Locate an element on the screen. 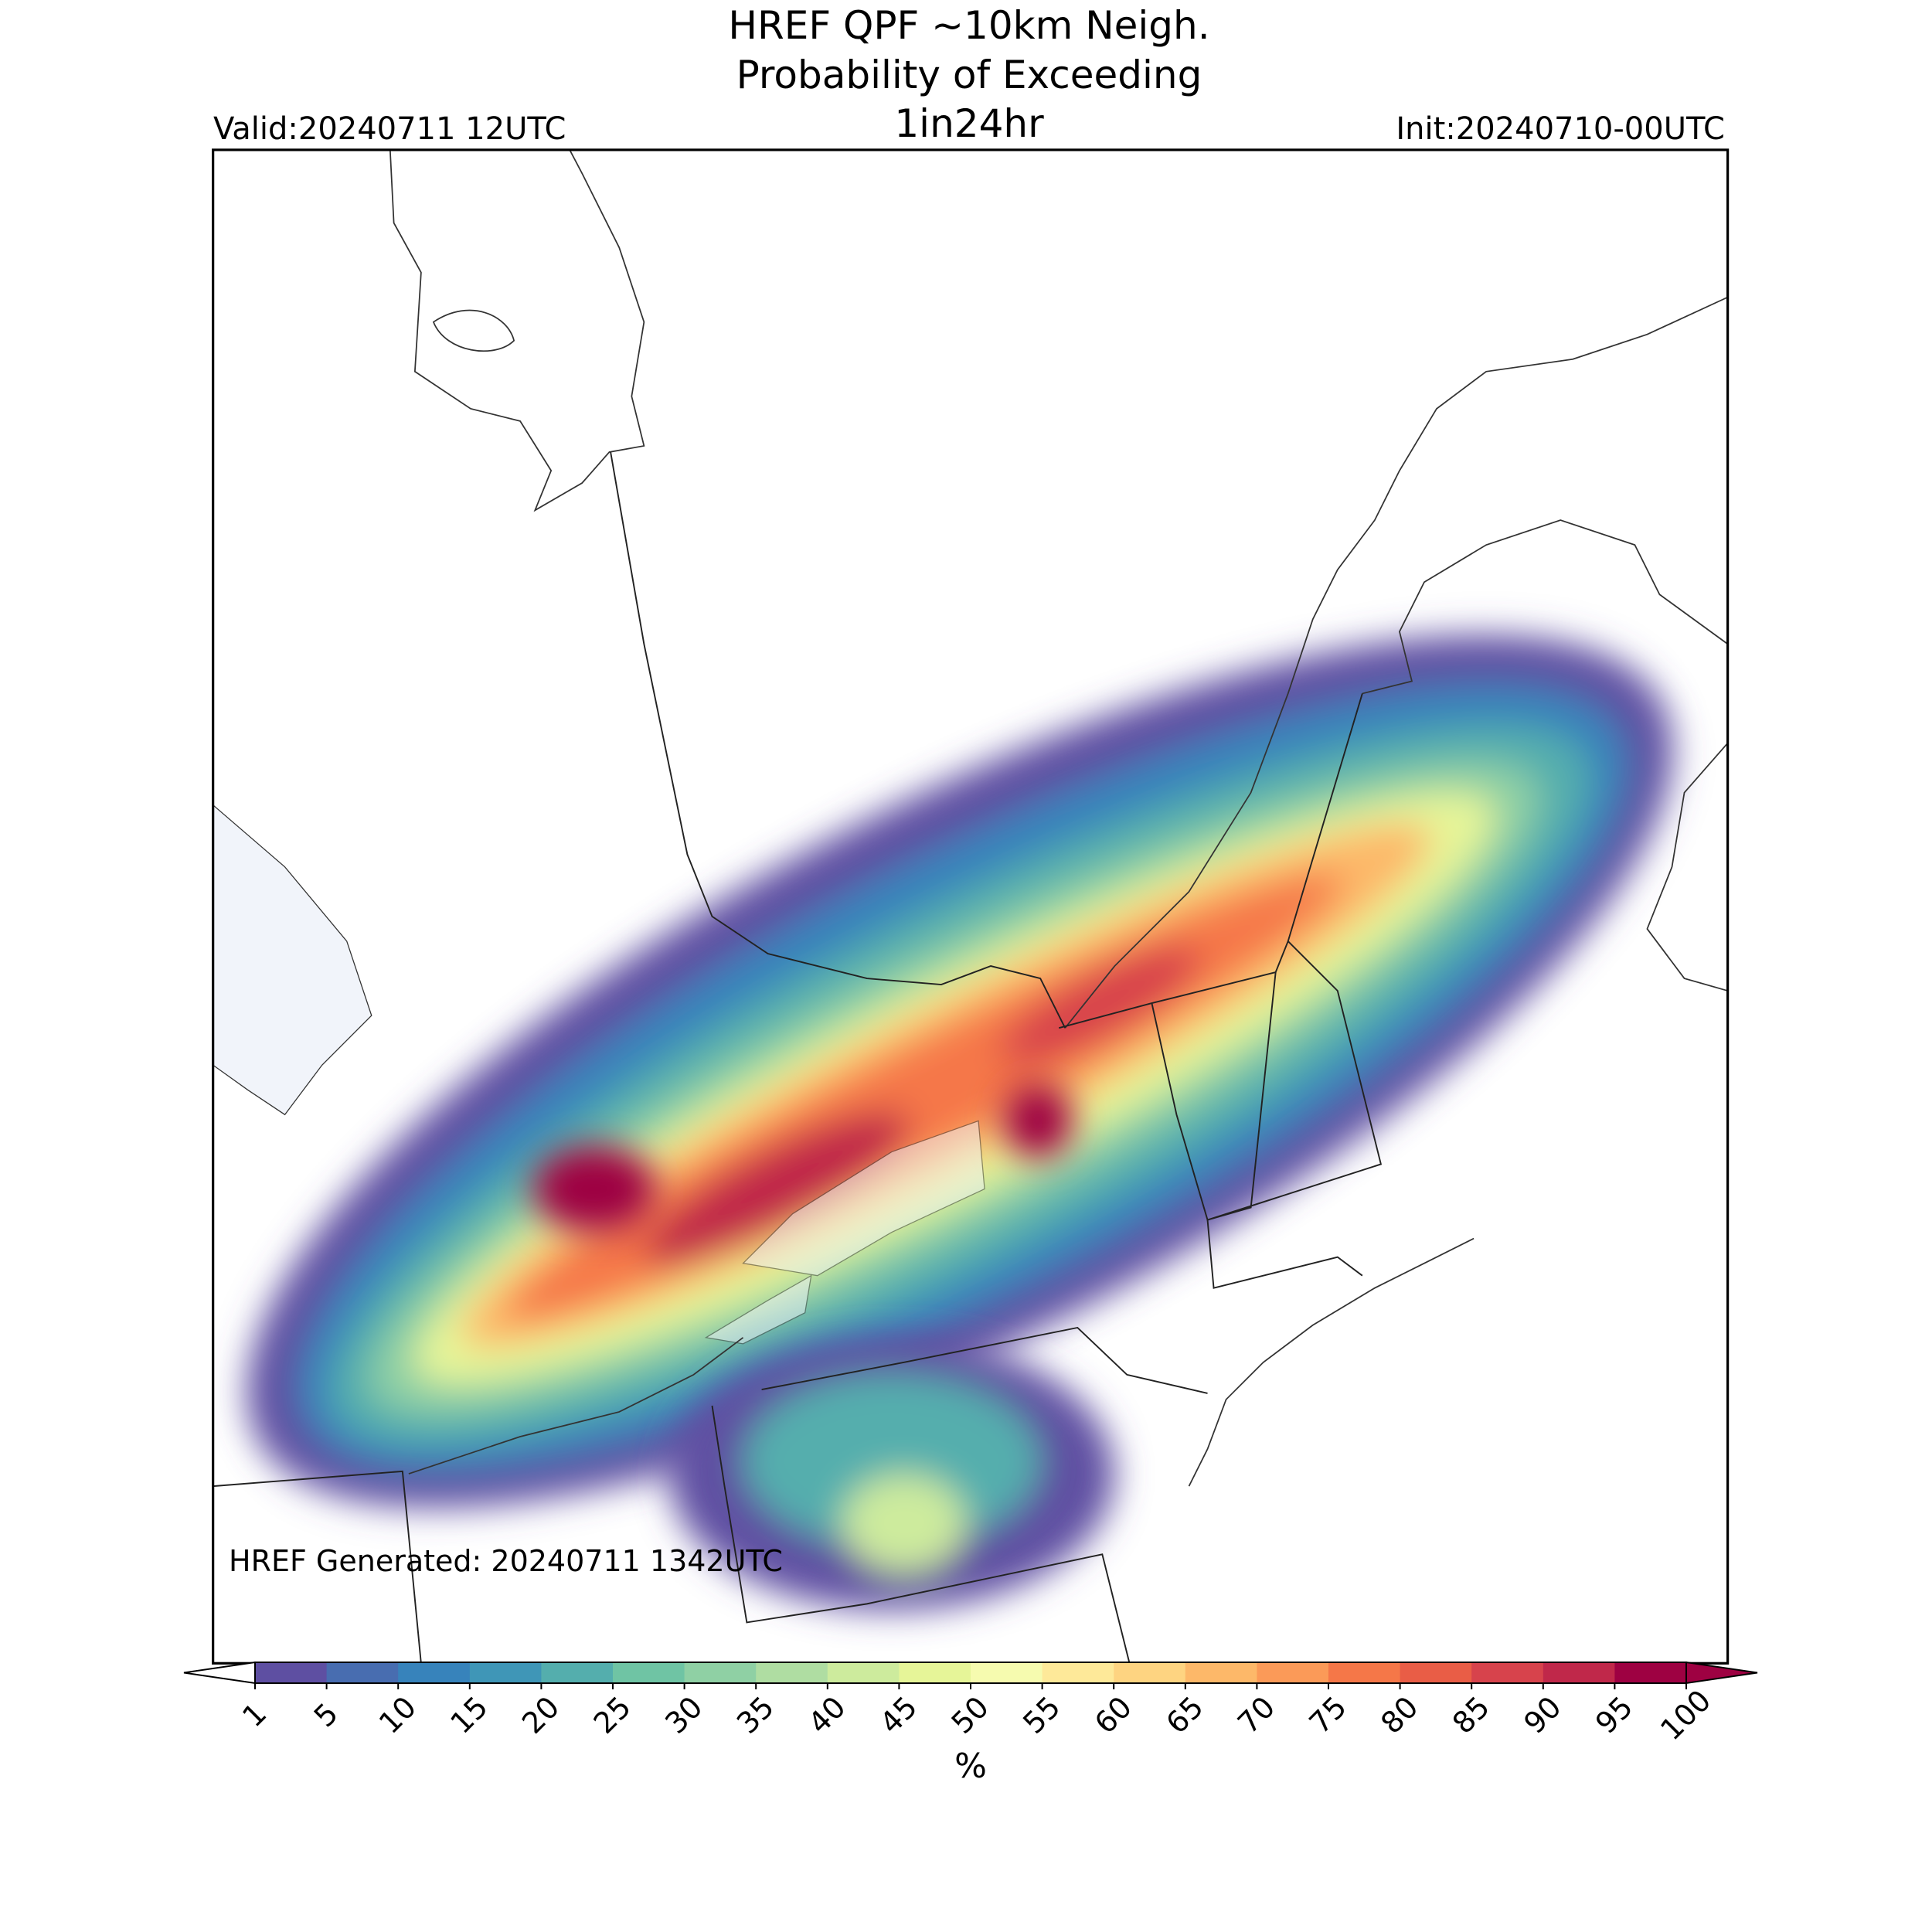  title-line: HREF QPF ~10km Neigh. is located at coordinates (969, 25).